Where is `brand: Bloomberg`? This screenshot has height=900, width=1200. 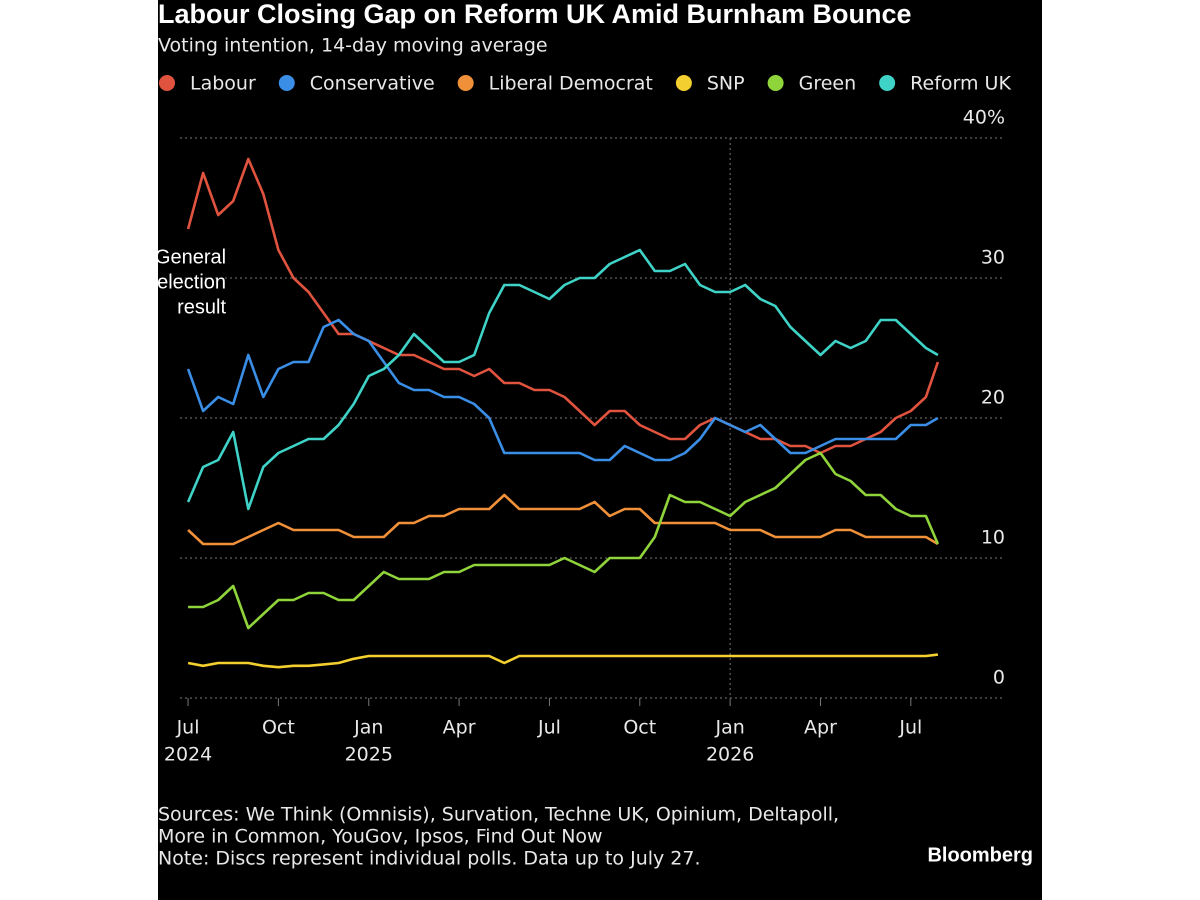
brand: Bloomberg is located at coordinates (980, 855).